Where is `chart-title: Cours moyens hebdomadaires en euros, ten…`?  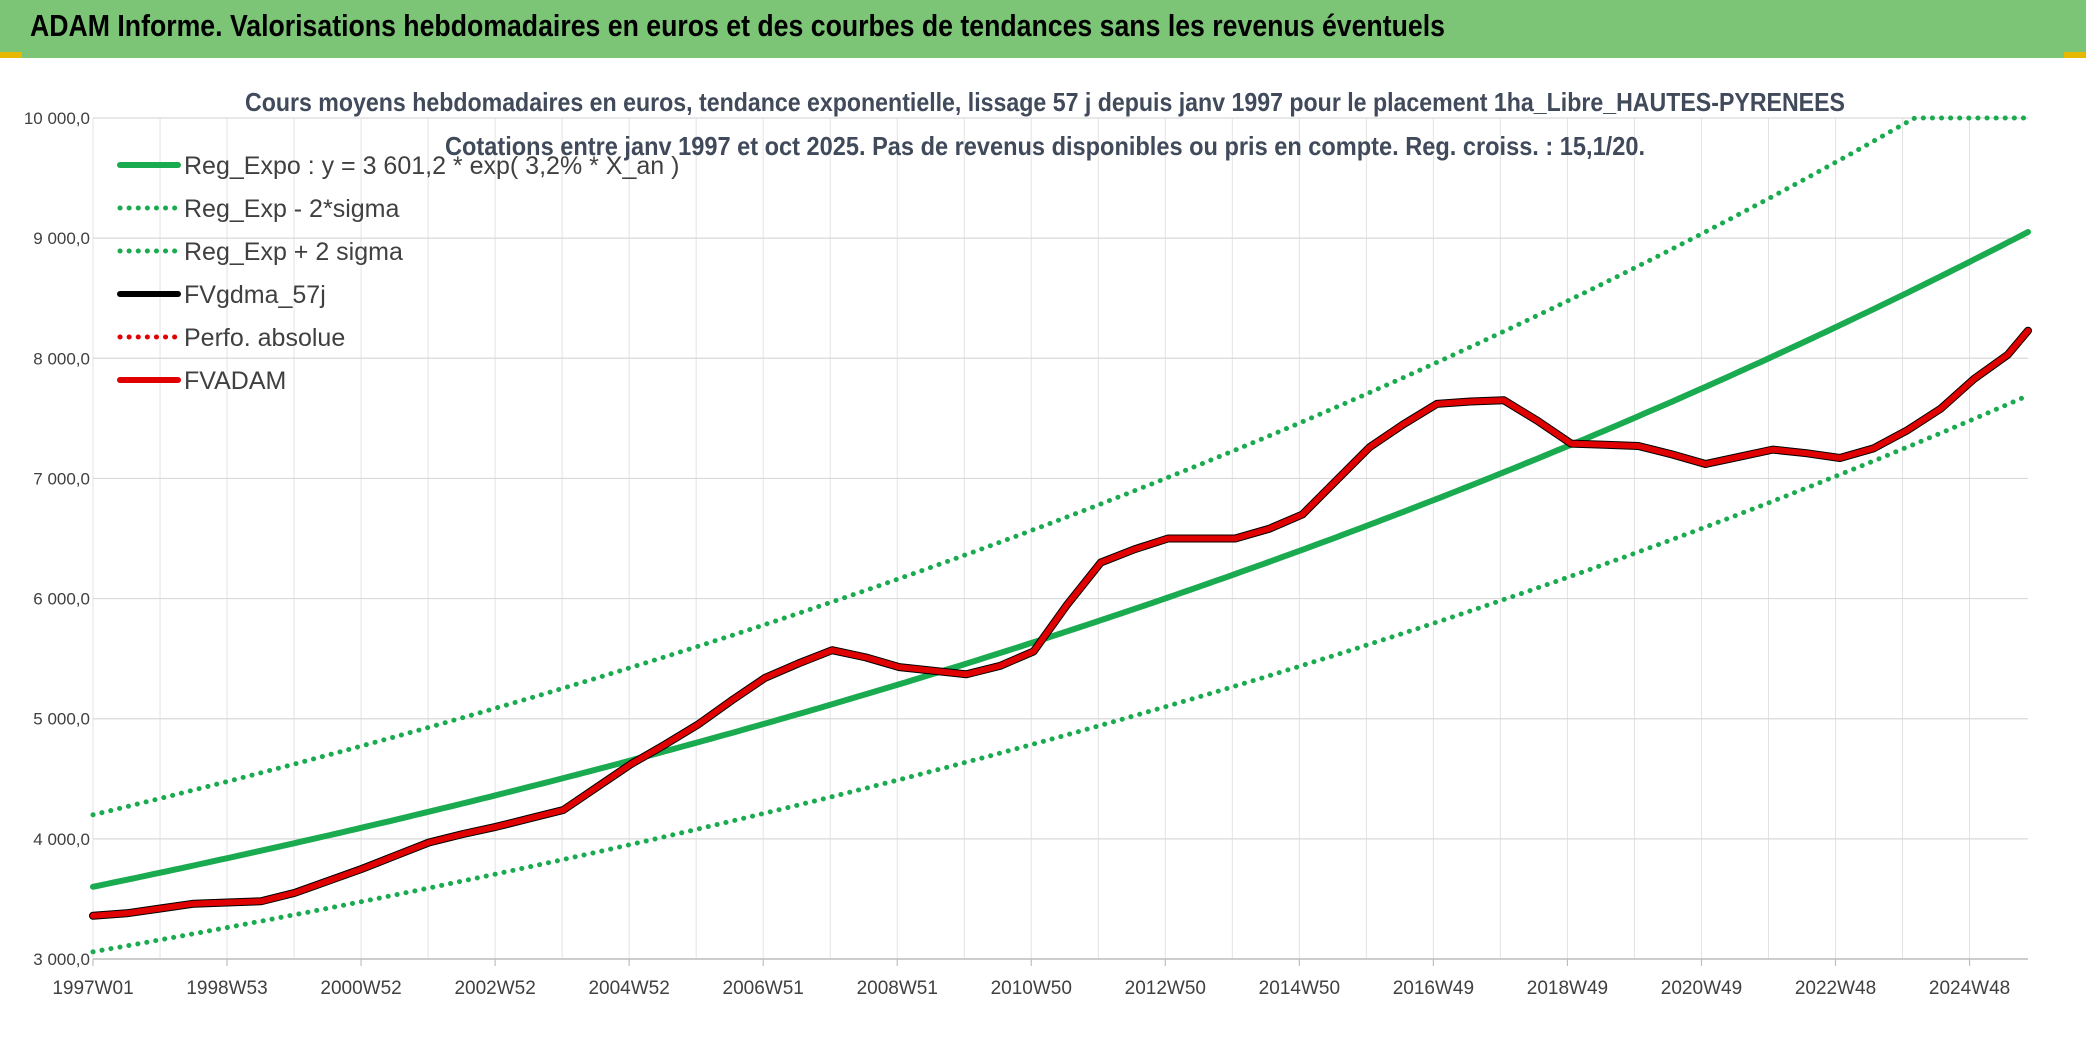 chart-title: Cours moyens hebdomadaires en euros, ten… is located at coordinates (1045, 102).